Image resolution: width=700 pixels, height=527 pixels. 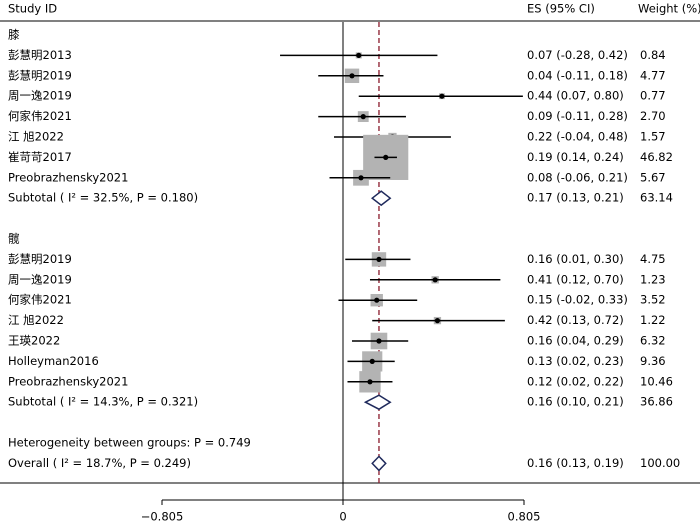 What do you see at coordinates (14, 239) in the screenshot?
I see `group-label: 髋` at bounding box center [14, 239].